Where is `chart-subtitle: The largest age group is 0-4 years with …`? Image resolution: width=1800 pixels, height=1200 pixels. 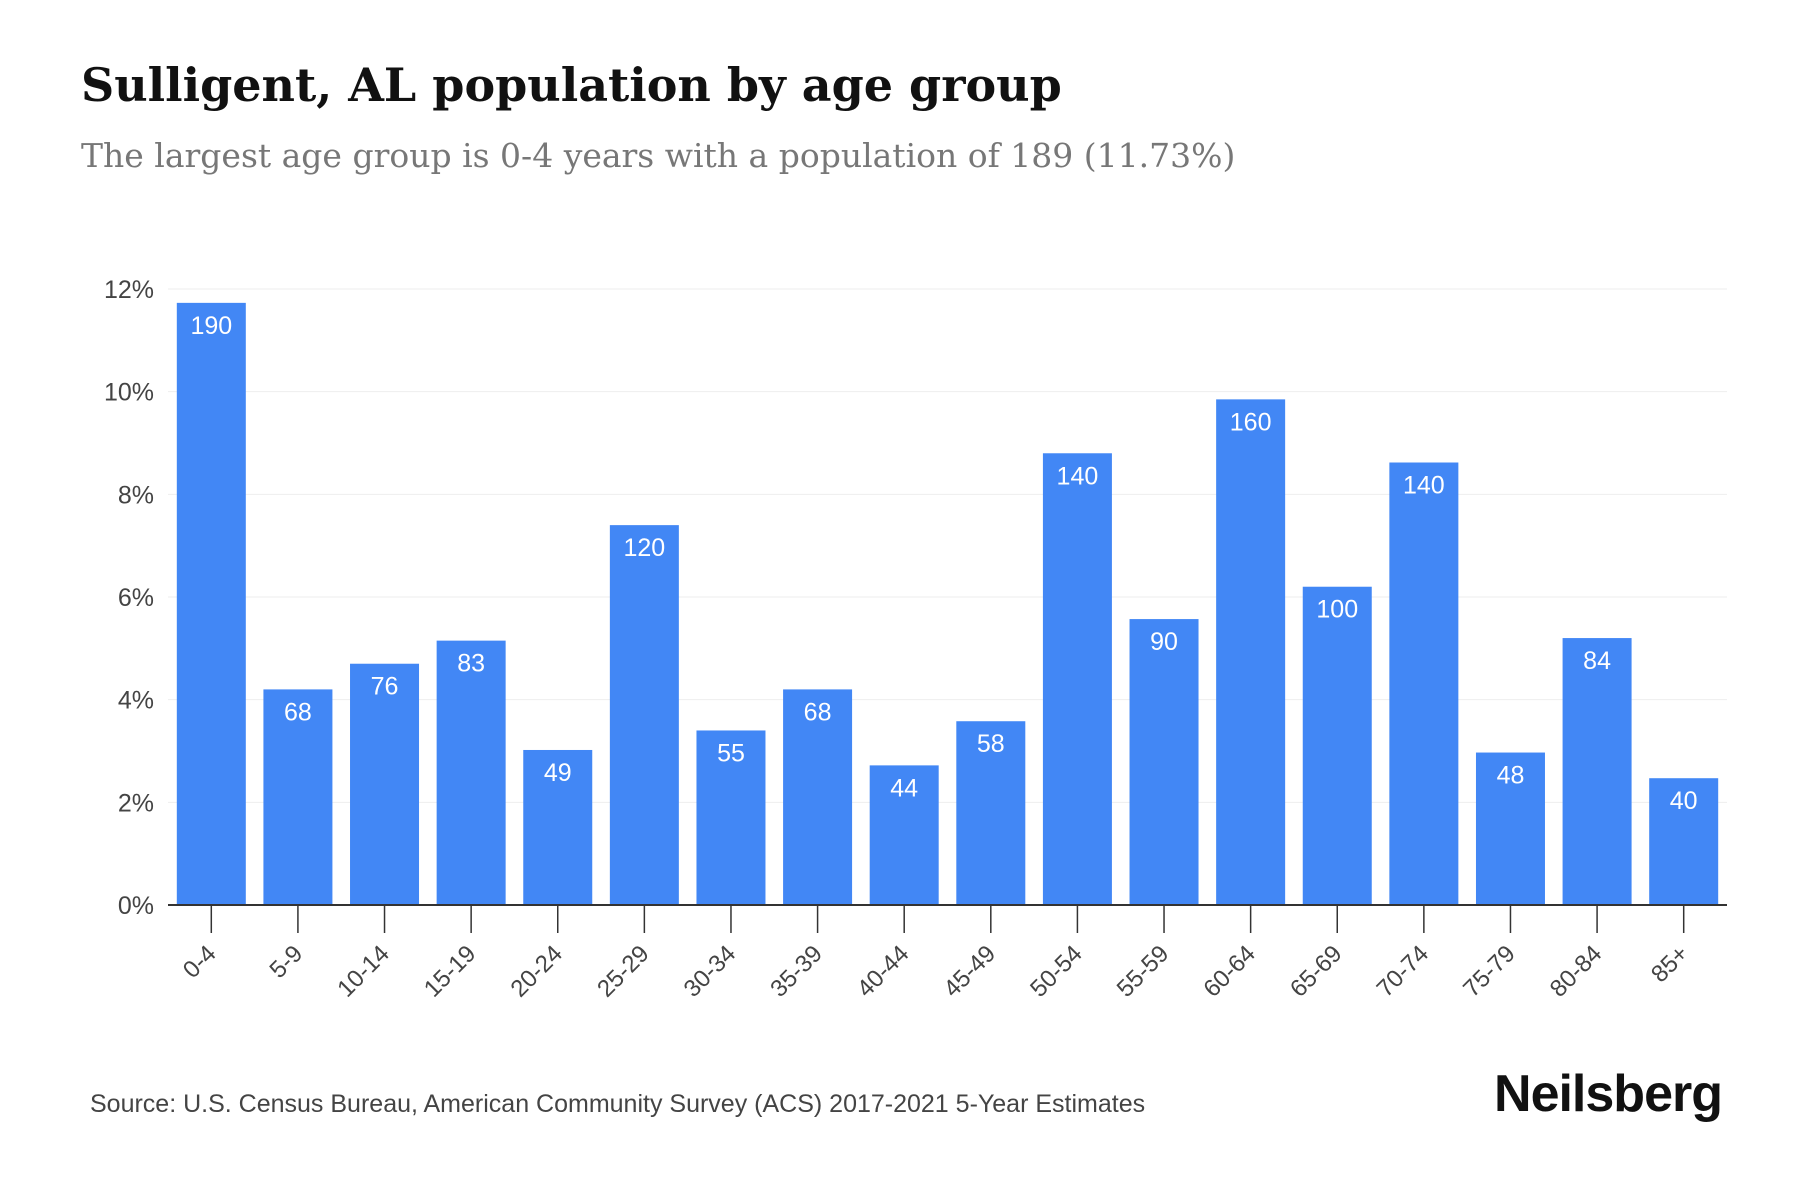
chart-subtitle: The largest age group is 0-4 years with … is located at coordinates (658, 155).